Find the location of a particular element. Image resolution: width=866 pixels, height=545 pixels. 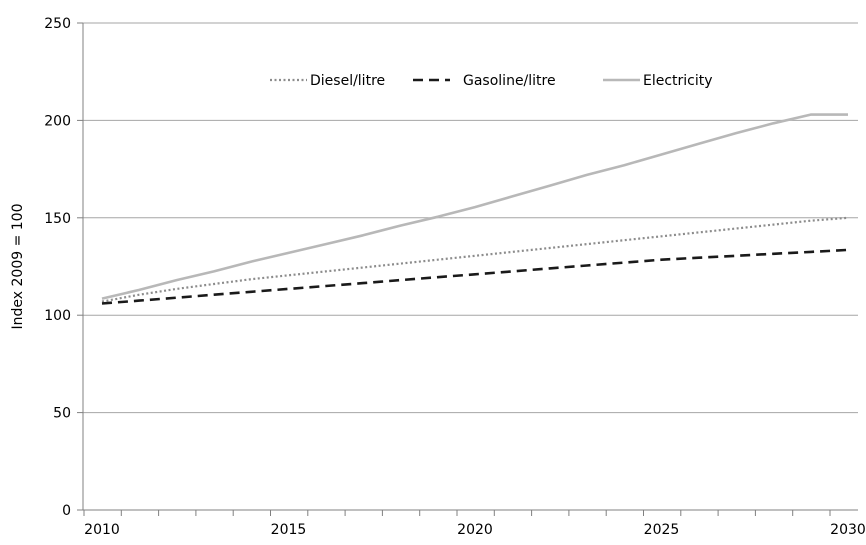

x-tick-label: 2015 is located at coordinates (289, 530).